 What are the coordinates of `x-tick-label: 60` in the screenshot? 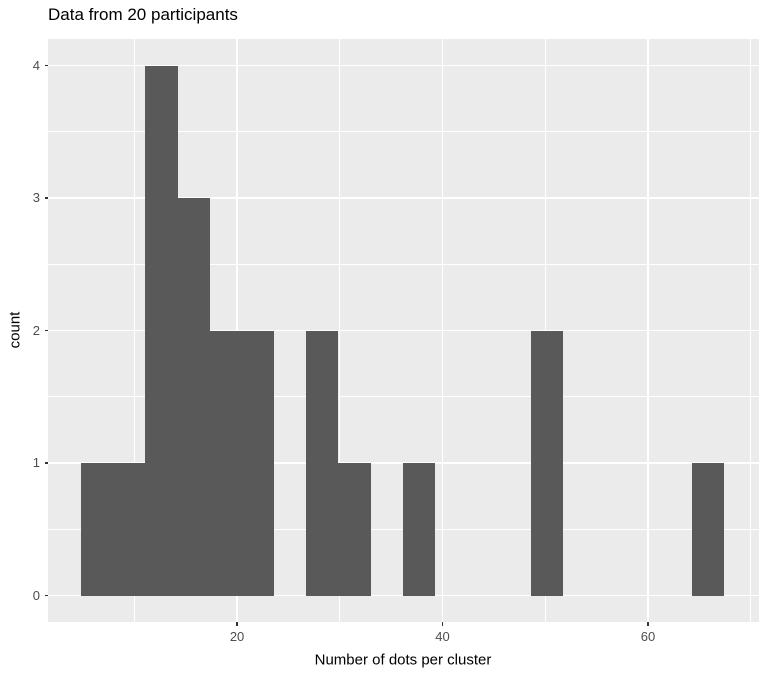 It's located at (648, 636).